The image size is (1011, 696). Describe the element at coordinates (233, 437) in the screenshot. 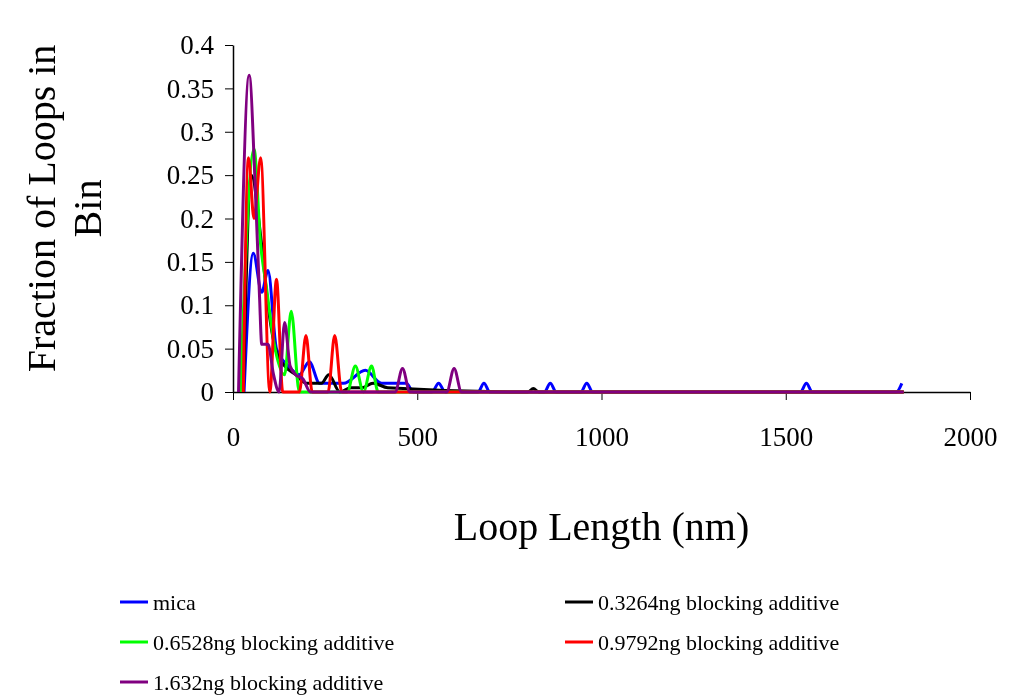

I see `x-tick-label: 0` at that location.